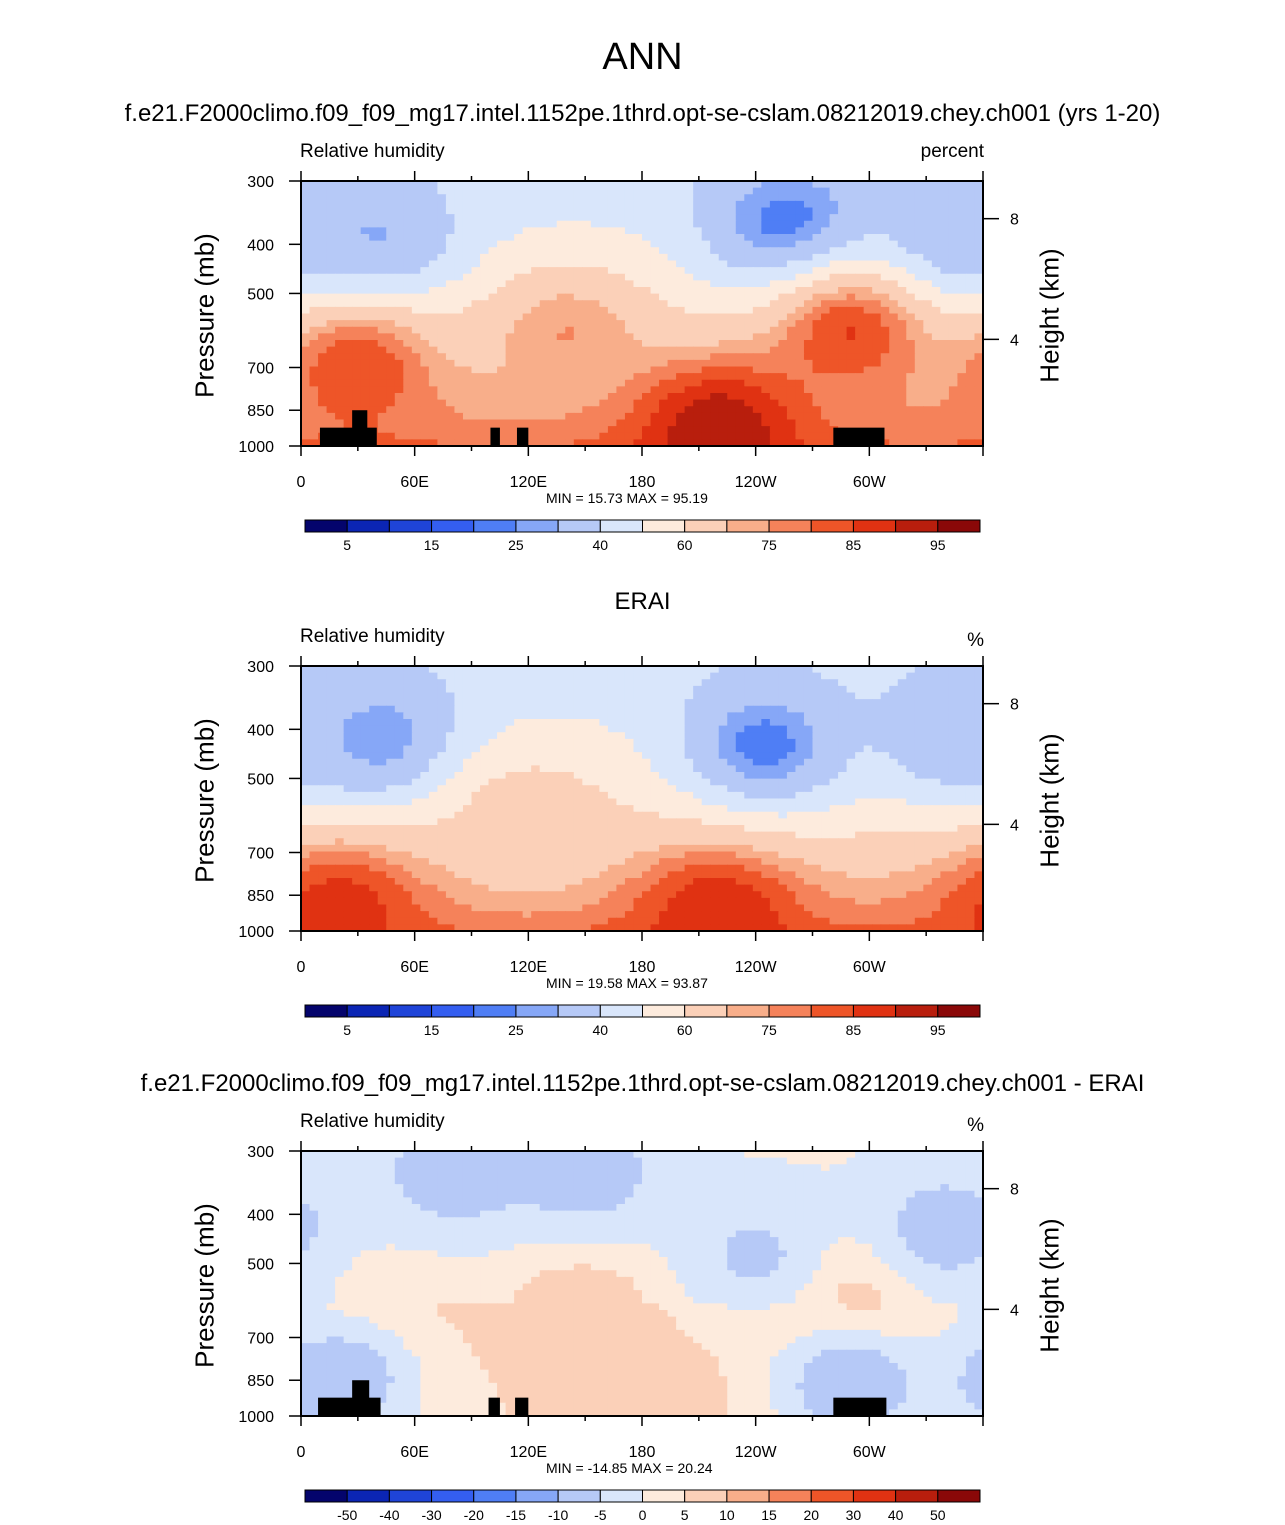 The width and height of the screenshot is (1285, 1525). What do you see at coordinates (204, 1285) in the screenshot?
I see `panel-3-y-axis-label: Pressure (mb)` at bounding box center [204, 1285].